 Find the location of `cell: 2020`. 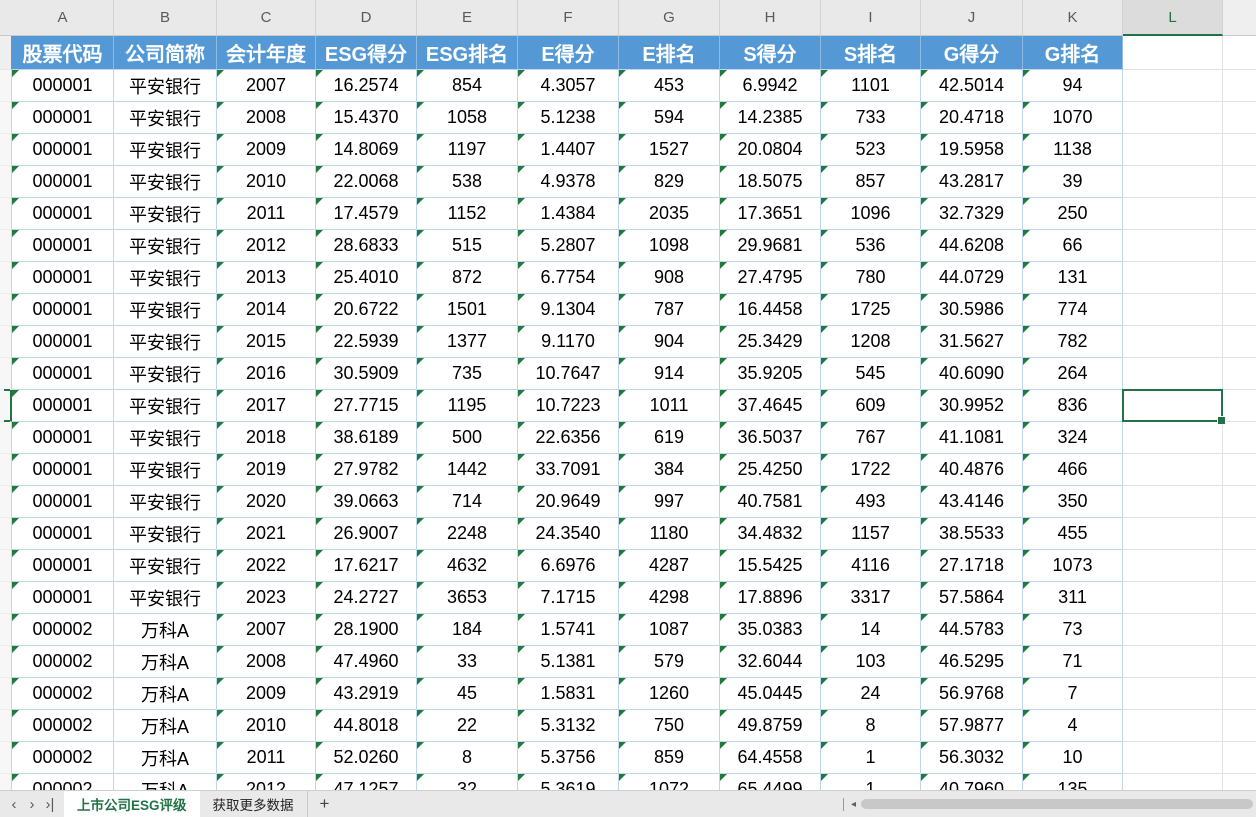

cell: 2020 is located at coordinates (266, 502).